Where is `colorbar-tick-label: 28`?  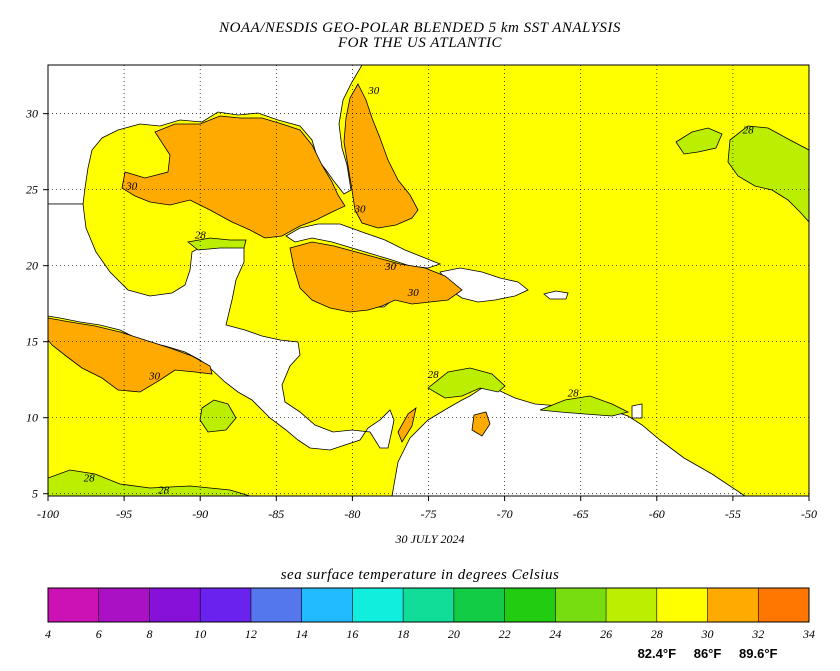
colorbar-tick-label: 28 is located at coordinates (657, 634).